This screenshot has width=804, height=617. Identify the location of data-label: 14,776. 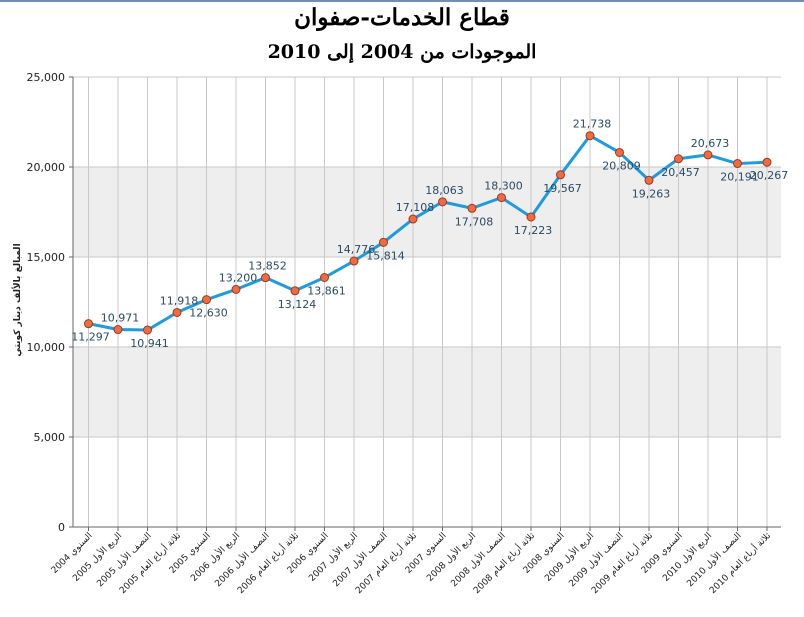
(356, 249).